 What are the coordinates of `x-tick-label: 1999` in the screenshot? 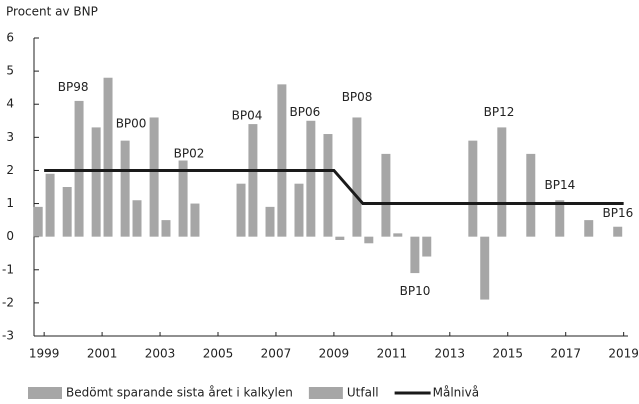 It's located at (44, 354).